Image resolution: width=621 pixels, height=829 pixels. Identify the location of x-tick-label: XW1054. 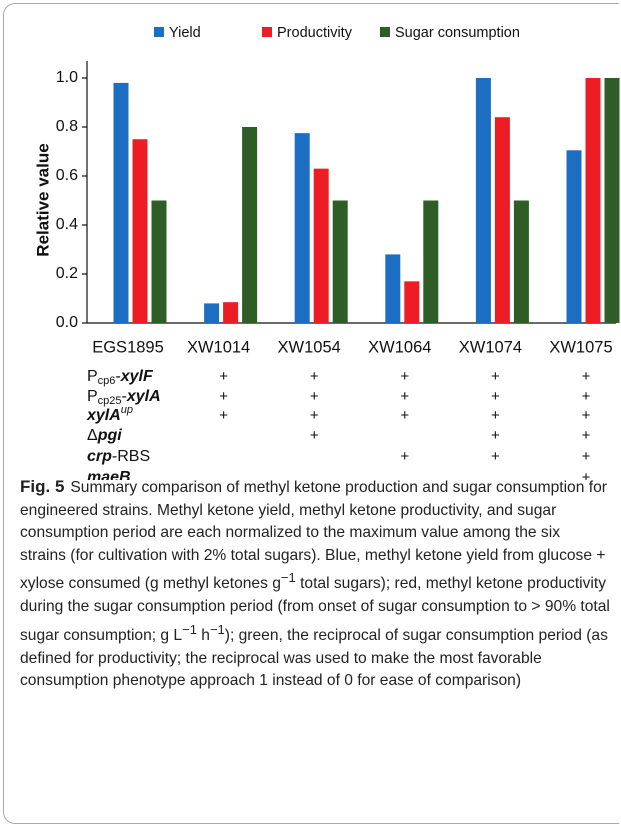
(309, 347).